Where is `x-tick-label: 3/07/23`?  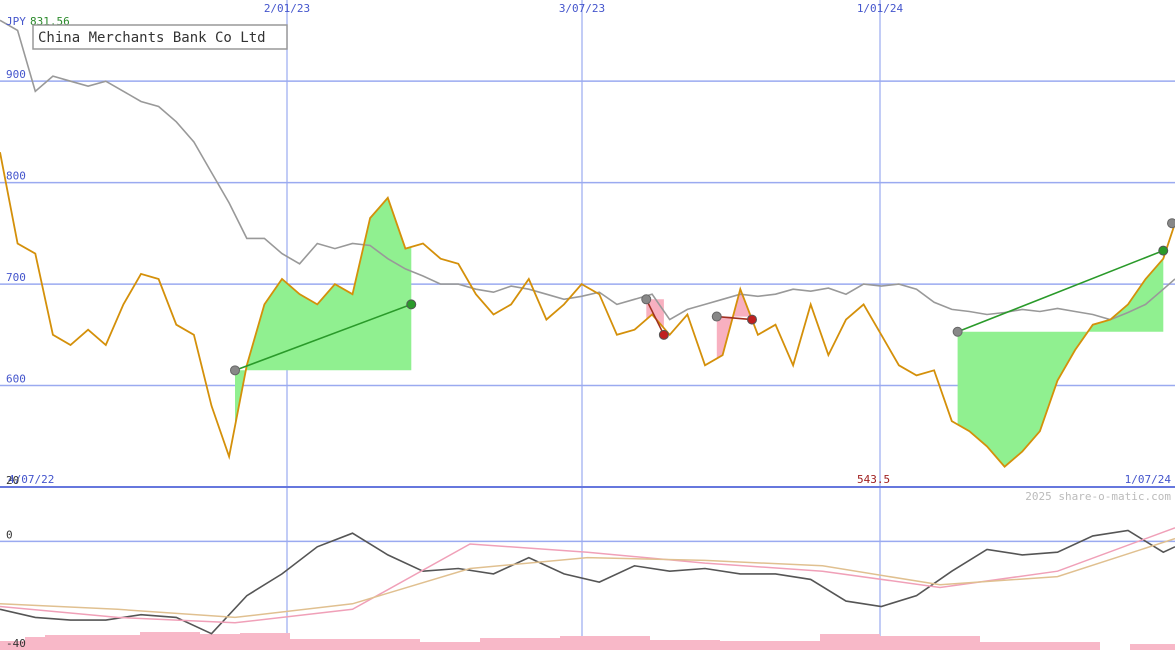
x-tick-label: 3/07/23 is located at coordinates (582, 8).